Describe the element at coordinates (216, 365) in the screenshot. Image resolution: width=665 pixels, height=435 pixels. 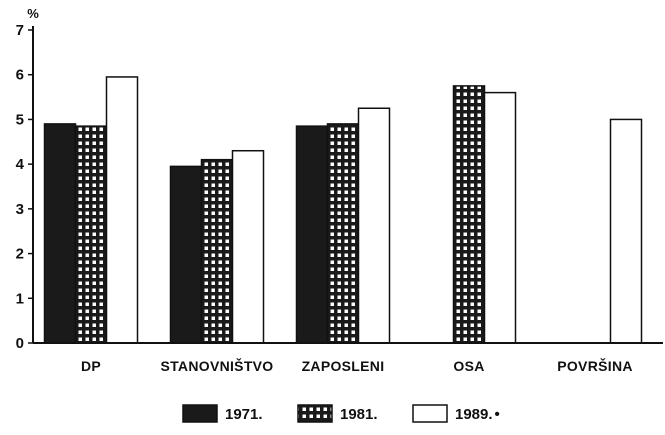
I see `category-label: STANOVNIŠTVO` at that location.